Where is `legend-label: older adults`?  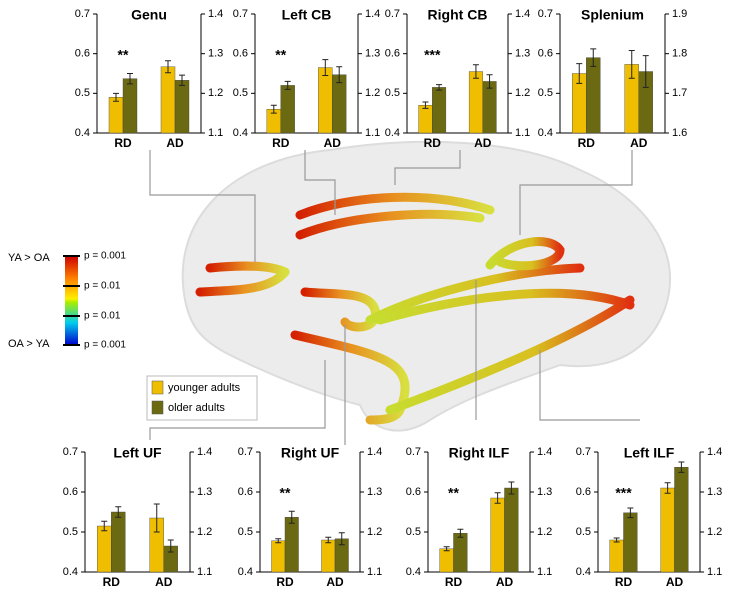
legend-label: older adults is located at coordinates (196, 408).